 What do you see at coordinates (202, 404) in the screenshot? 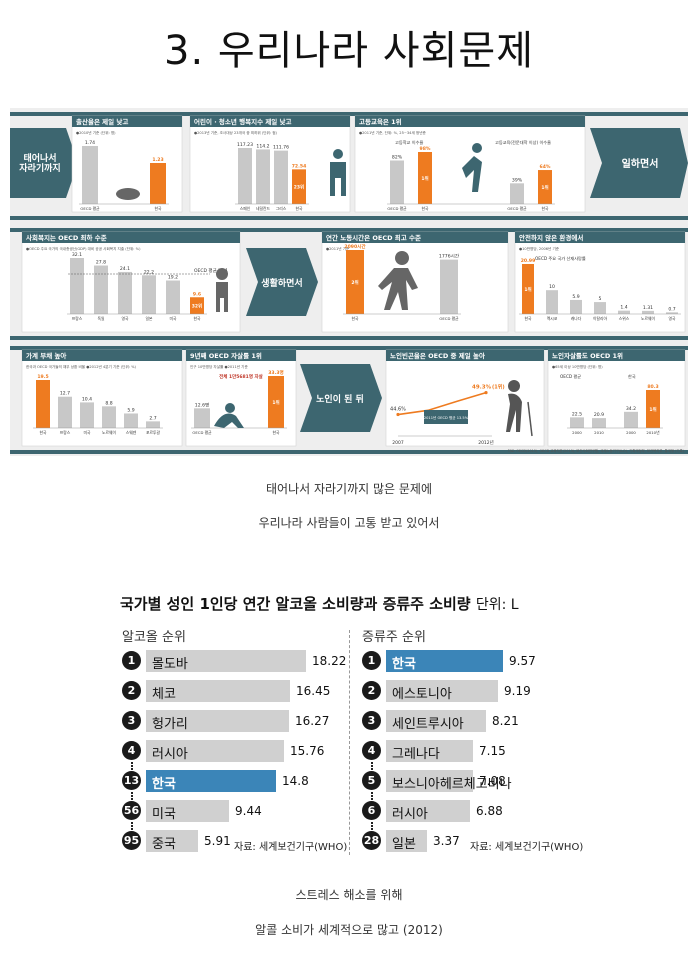
I see `panel-8-value-label: 12.6명` at bounding box center [202, 404].